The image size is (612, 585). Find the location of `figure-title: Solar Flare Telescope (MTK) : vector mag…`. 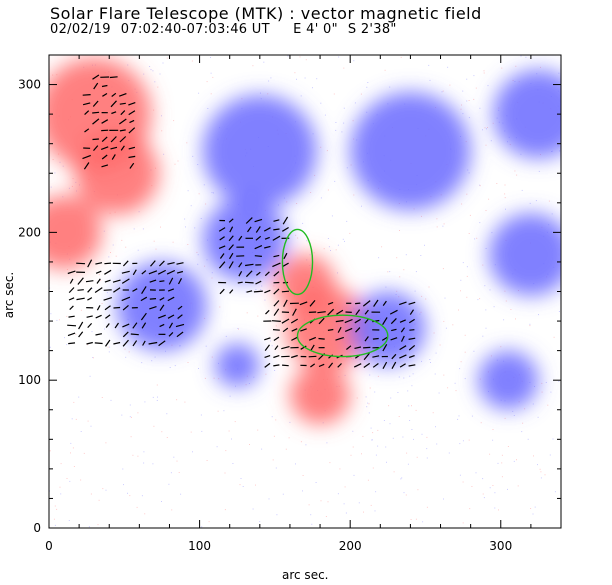

figure-title: Solar Flare Telescope (MTK) : vector mag… is located at coordinates (266, 13).